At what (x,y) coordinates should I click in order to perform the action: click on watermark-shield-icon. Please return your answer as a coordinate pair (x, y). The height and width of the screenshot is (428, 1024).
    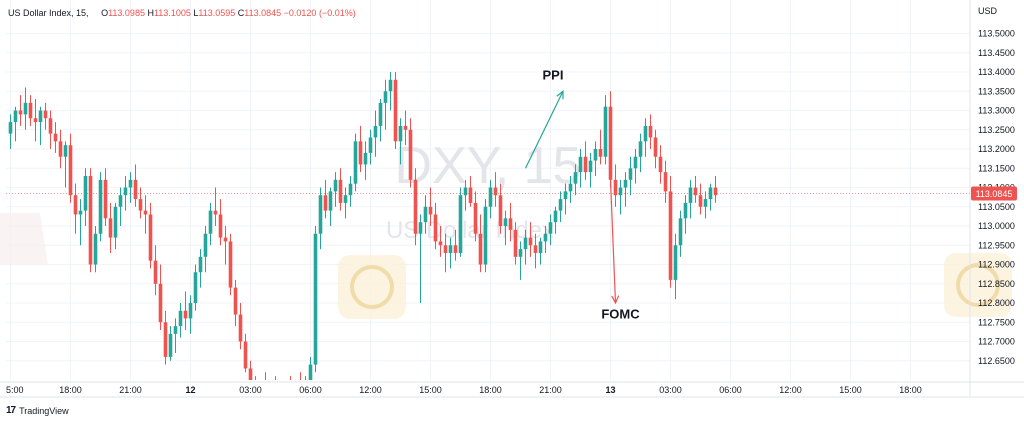
    Looking at the image, I should click on (372, 287).